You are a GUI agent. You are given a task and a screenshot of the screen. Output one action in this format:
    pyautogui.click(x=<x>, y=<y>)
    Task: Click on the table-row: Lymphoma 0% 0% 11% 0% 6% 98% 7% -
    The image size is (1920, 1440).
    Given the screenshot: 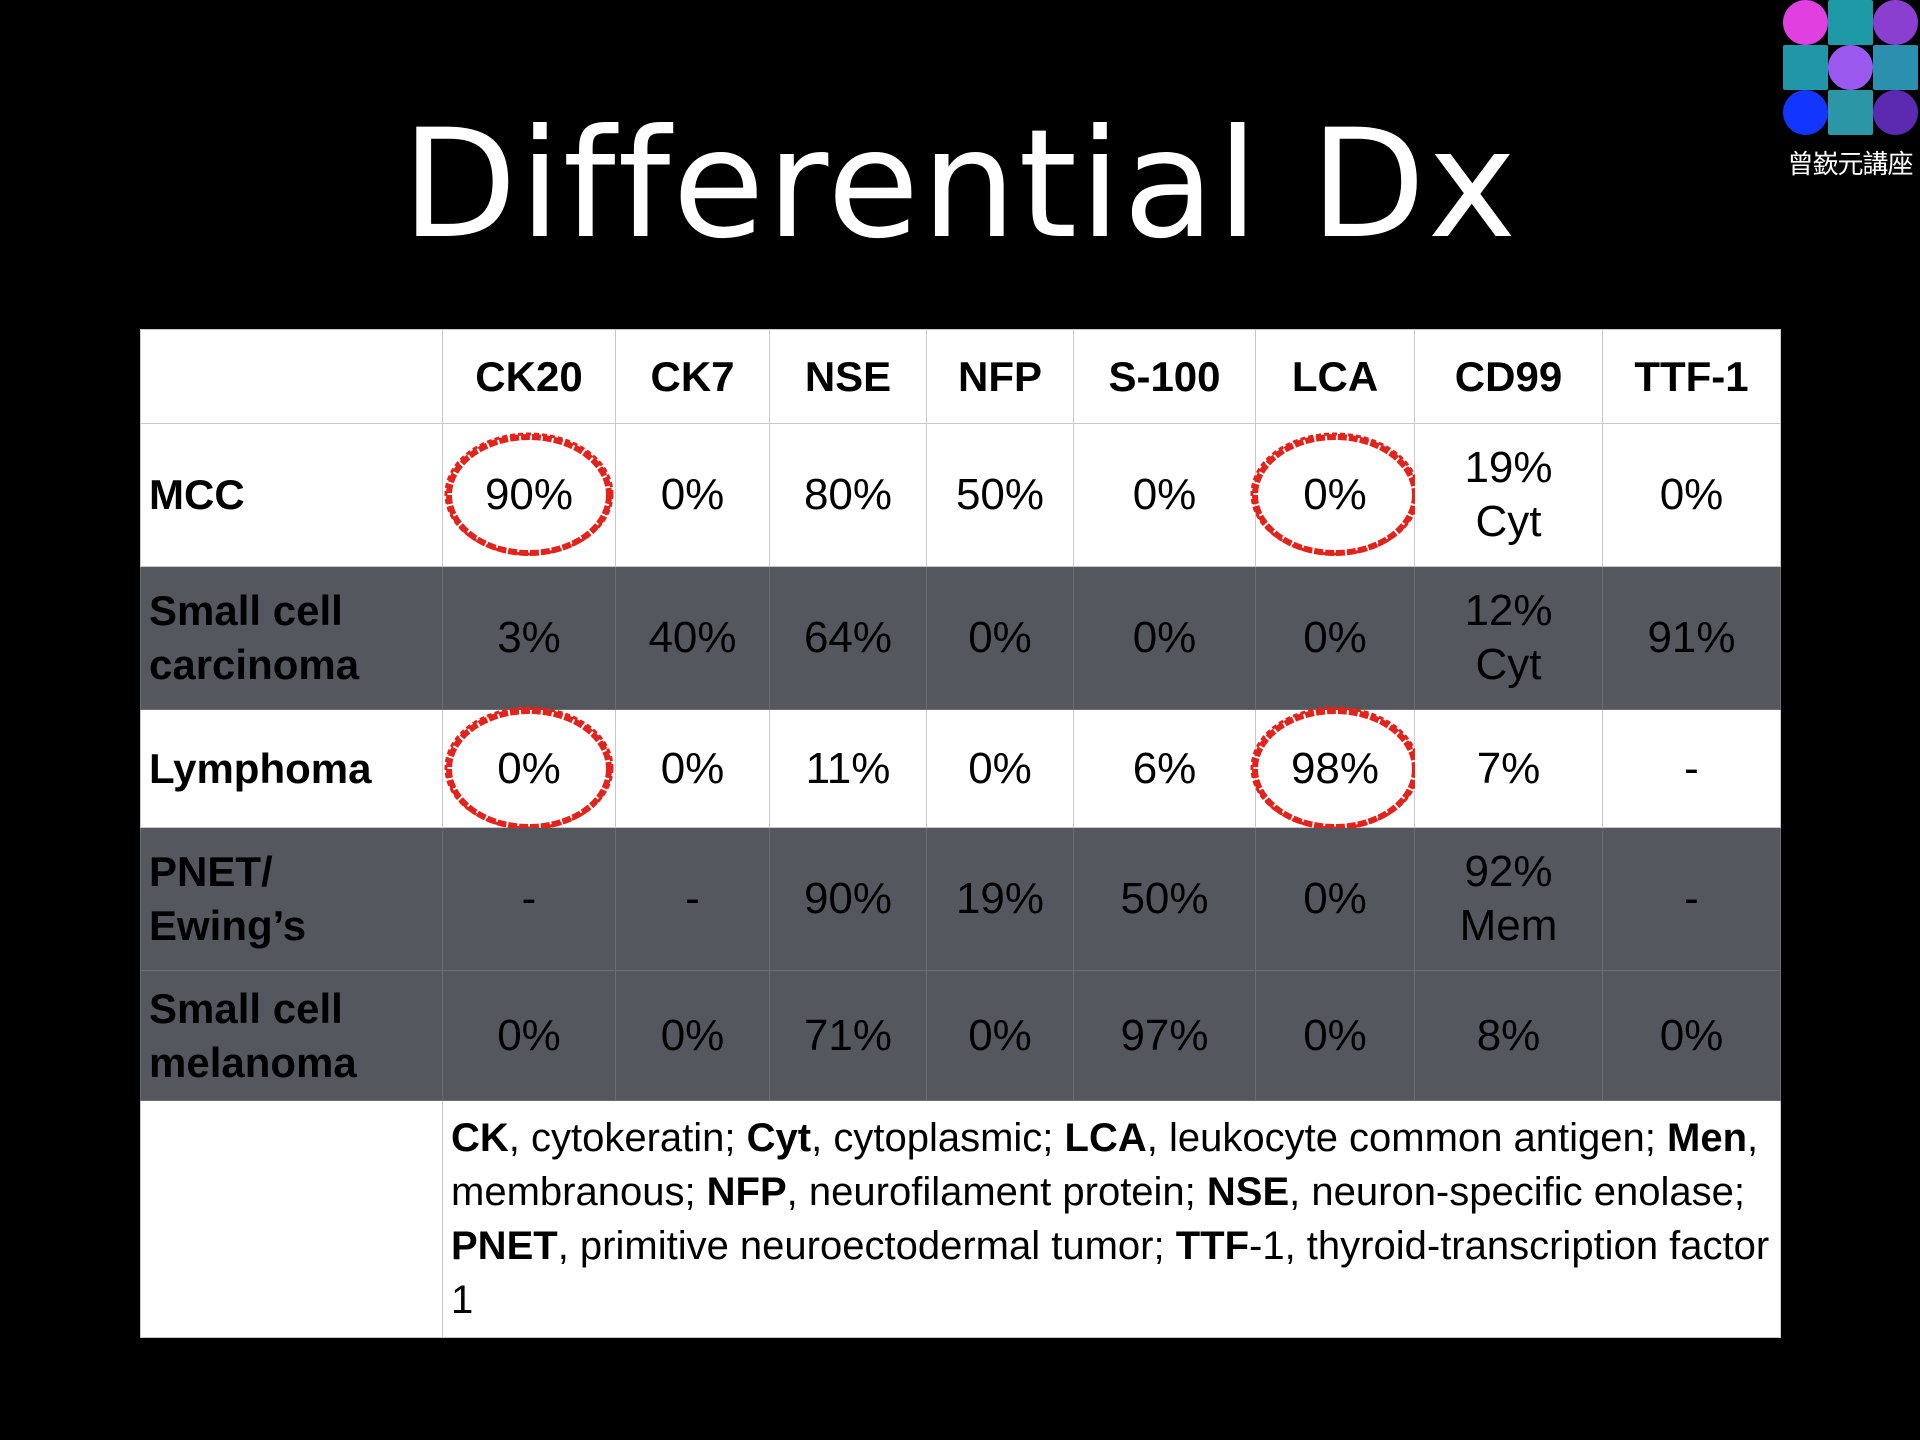 What is the action you would take?
    pyautogui.click(x=960, y=768)
    